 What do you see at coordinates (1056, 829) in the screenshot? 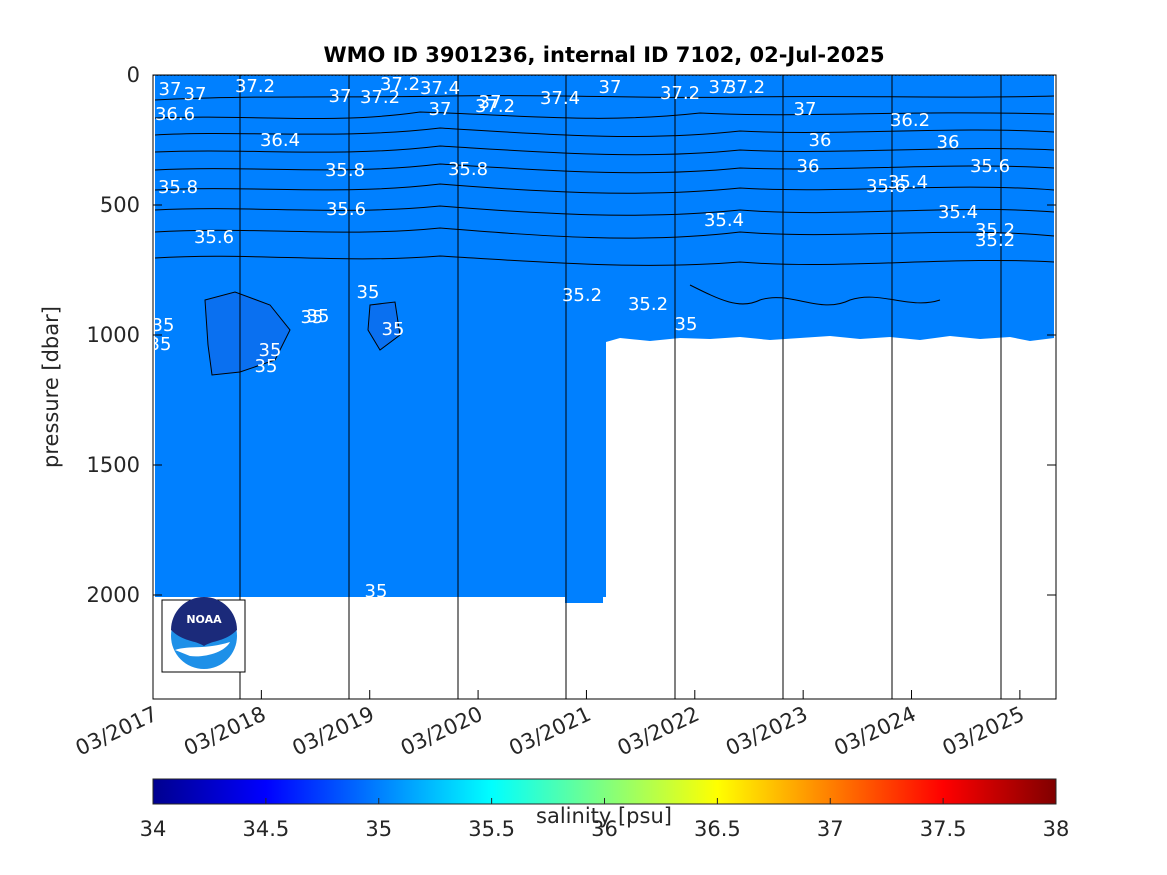
I see `colorbar-tick-label: 38` at bounding box center [1056, 829].